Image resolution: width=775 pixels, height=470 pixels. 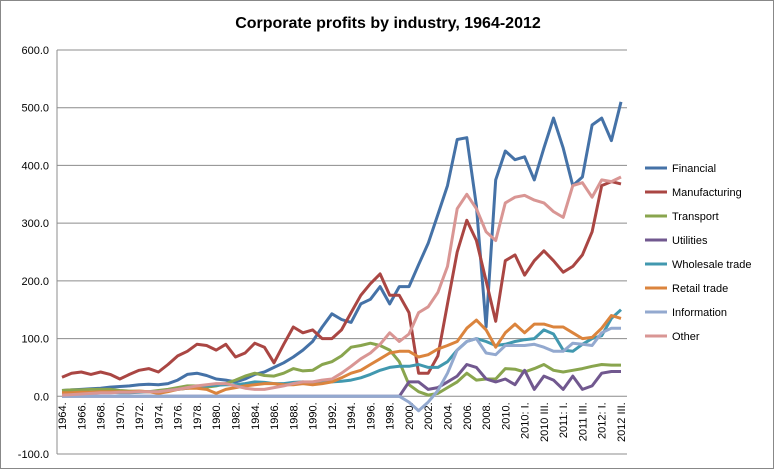 What do you see at coordinates (700, 289) in the screenshot?
I see `legend-label: Retail trade` at bounding box center [700, 289].